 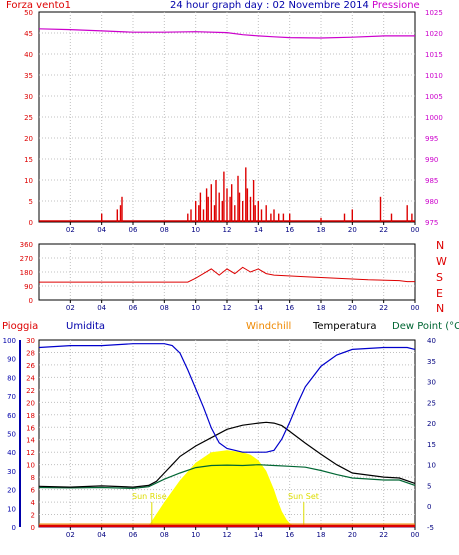 What do you see at coordinates (11, 397) in the screenshot?
I see `humidity-y-tick-label: 70` at bounding box center [11, 397].